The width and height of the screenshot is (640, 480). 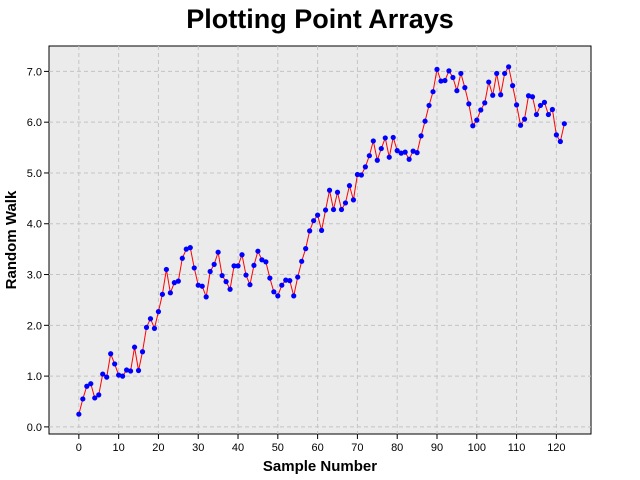 I want to click on y-tick-label: 4.0, so click(x=34, y=225).